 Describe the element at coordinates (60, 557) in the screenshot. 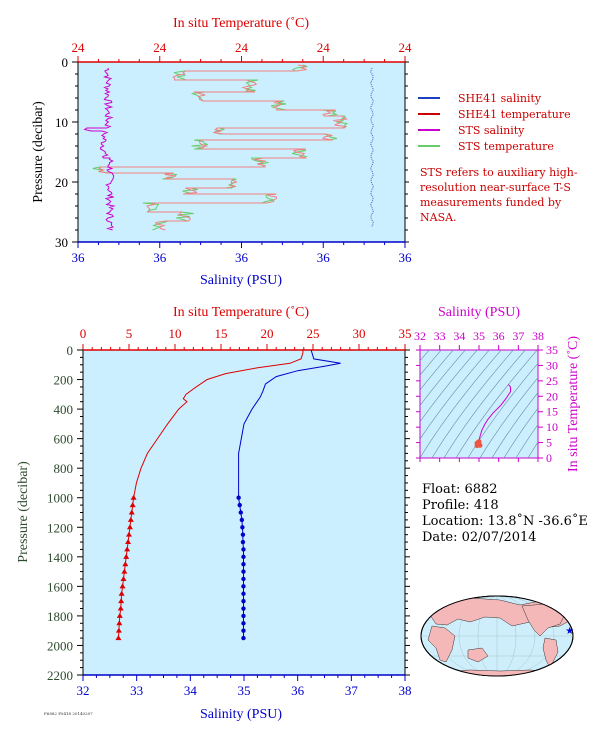

I see `tick-label: 1400` at that location.